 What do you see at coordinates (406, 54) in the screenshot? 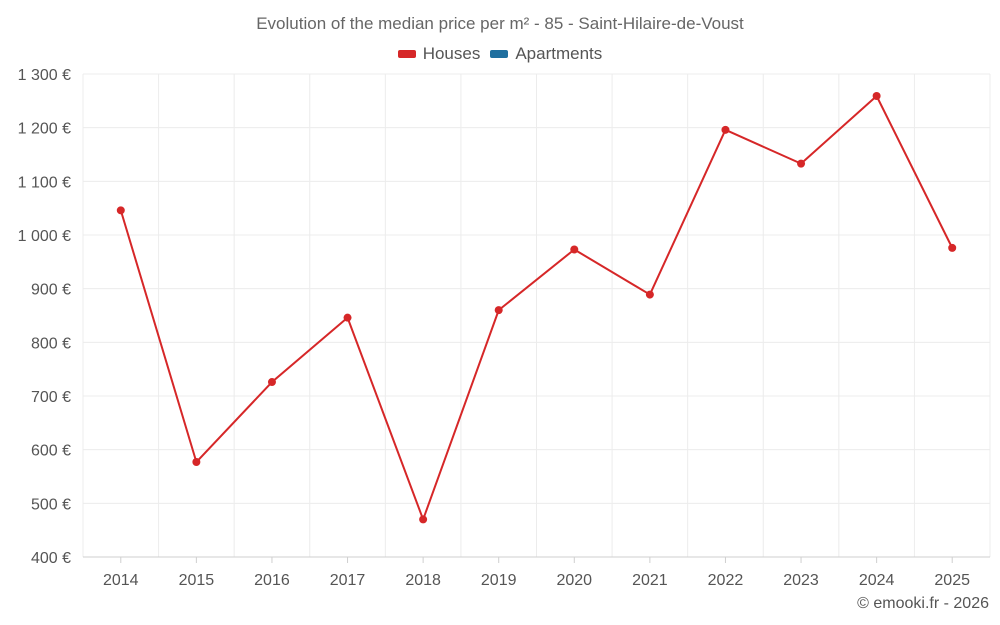
I see `legend-swatch-houses` at bounding box center [406, 54].